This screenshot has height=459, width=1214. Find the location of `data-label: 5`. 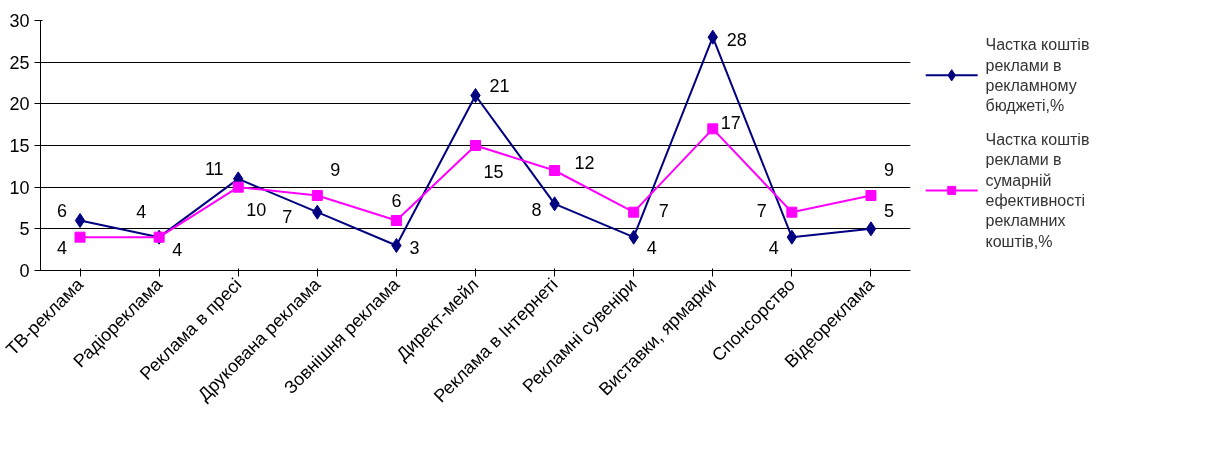

data-label: 5 is located at coordinates (888, 211).